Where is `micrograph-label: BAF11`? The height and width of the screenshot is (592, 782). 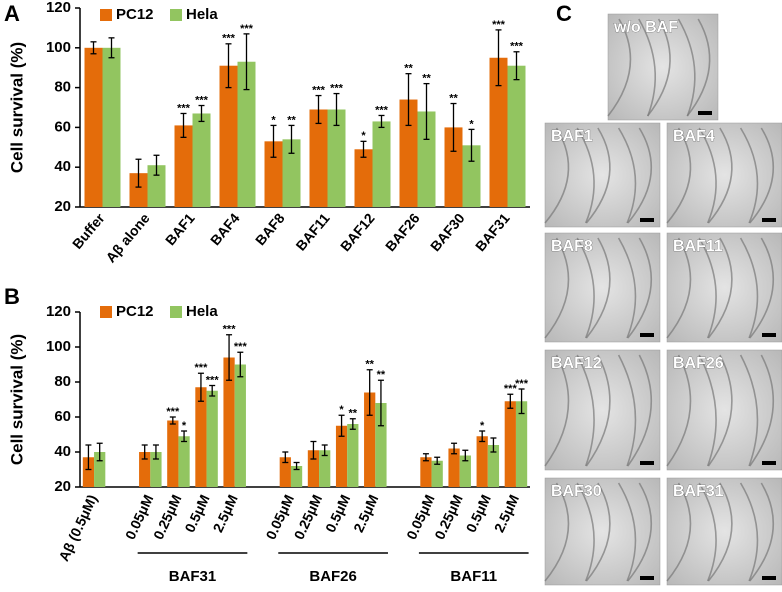 micrograph-label: BAF11 is located at coordinates (698, 246).